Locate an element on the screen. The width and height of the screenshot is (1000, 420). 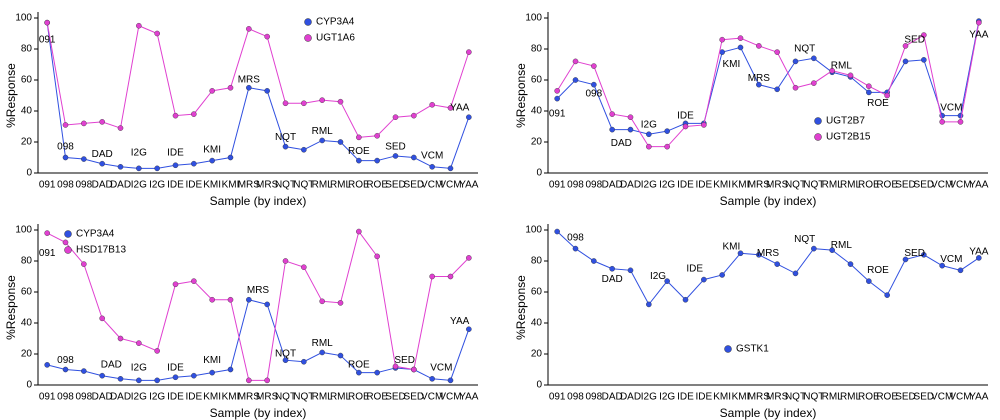
y-axis-label: %Response is located at coordinates (521, 307).